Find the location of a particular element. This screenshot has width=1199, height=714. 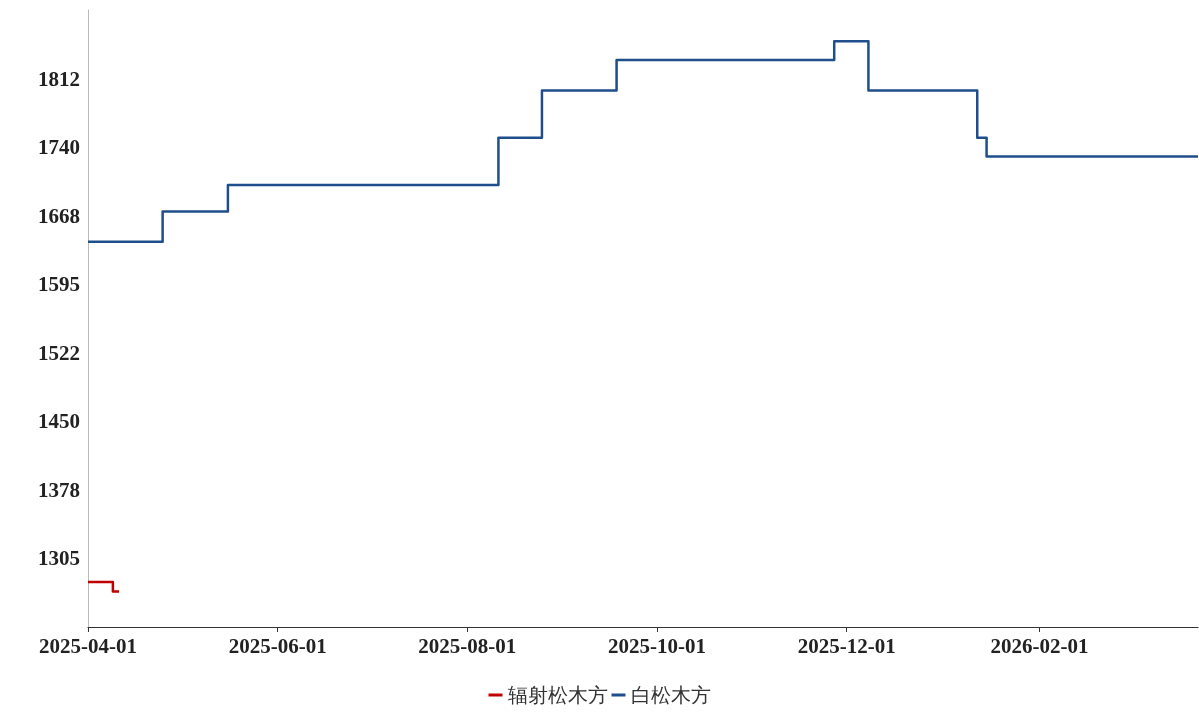

x-tick-label: 2025-06-01 is located at coordinates (277, 645).